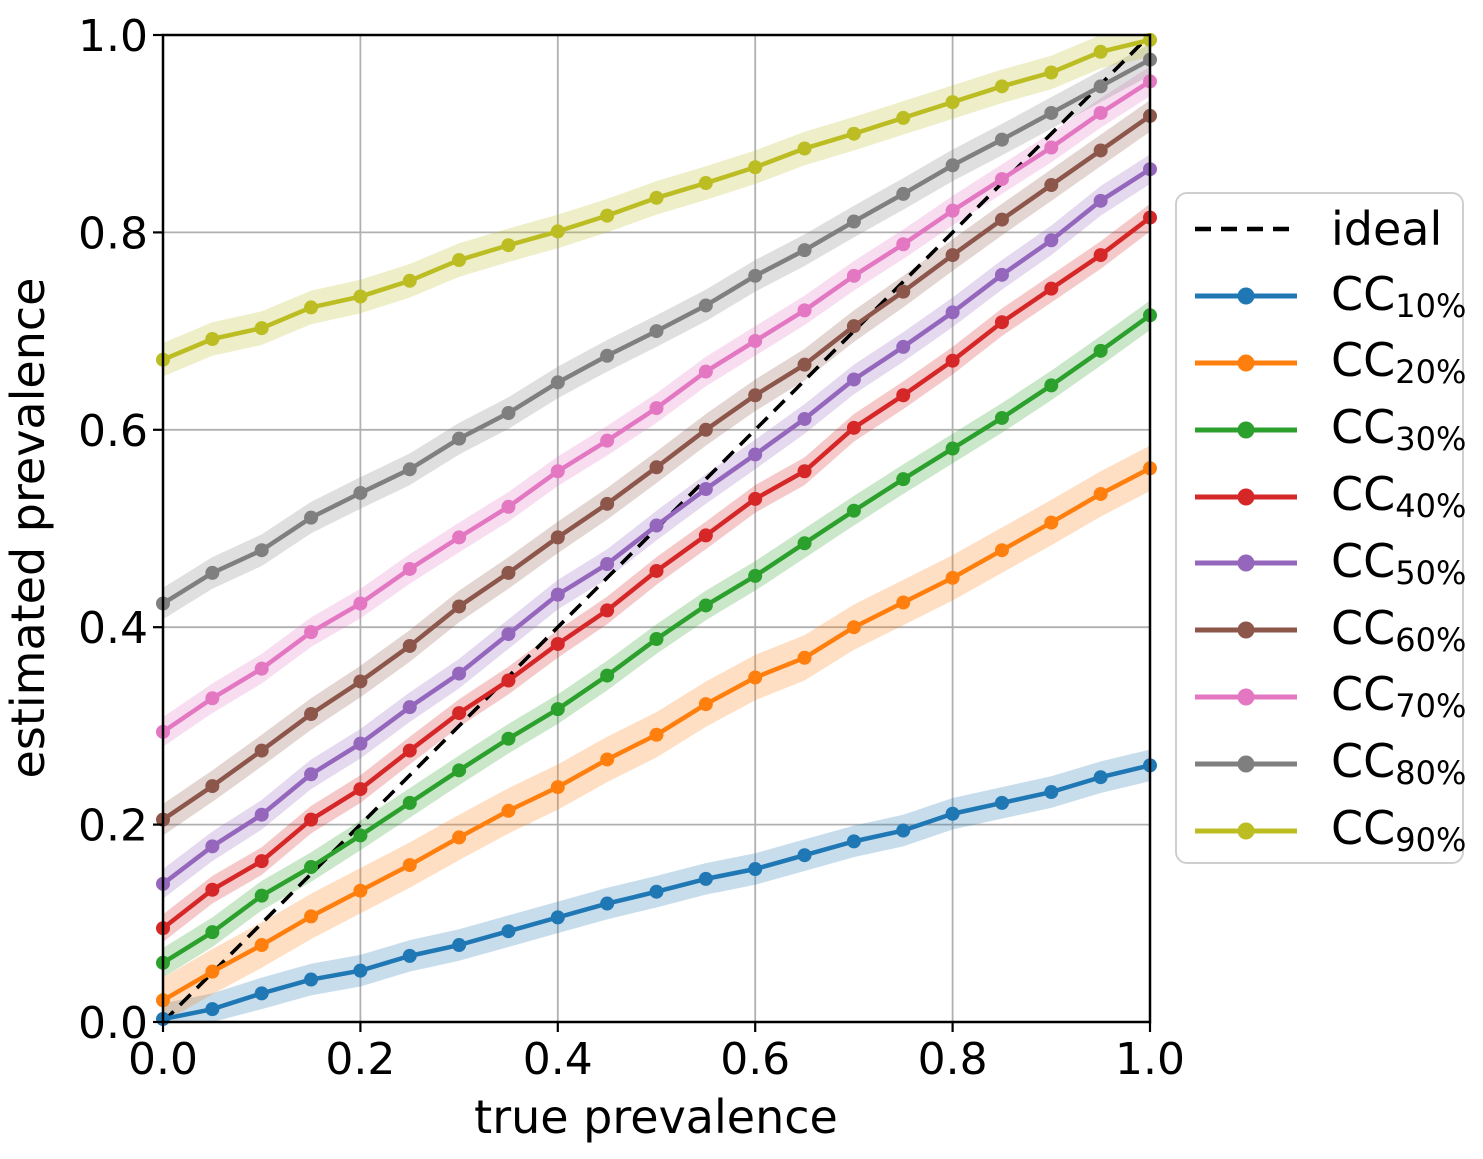 Image resolution: width=1483 pixels, height=1159 pixels. What do you see at coordinates (1399, 295) in the screenshot?
I see `legend-label-cc-10pct: CC10%` at bounding box center [1399, 295].